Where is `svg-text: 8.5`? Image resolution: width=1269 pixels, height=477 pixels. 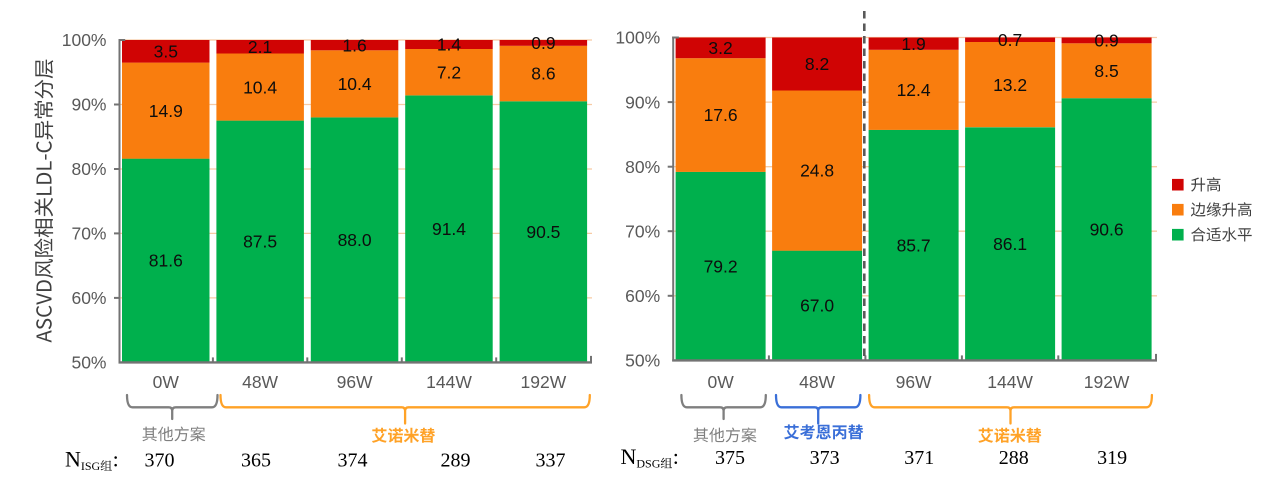
svg-text: 8.5 is located at coordinates (1106, 71).